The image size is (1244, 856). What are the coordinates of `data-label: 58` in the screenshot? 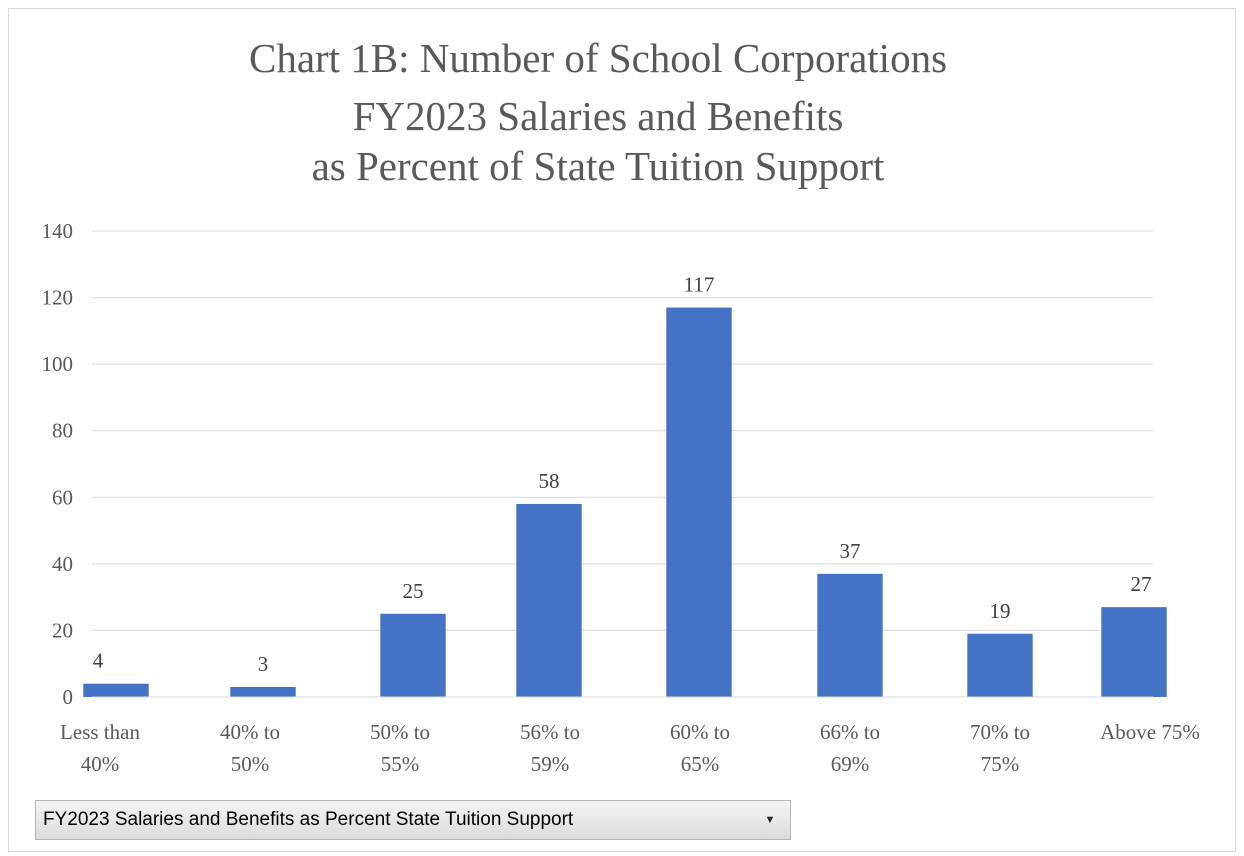 It's located at (549, 481).